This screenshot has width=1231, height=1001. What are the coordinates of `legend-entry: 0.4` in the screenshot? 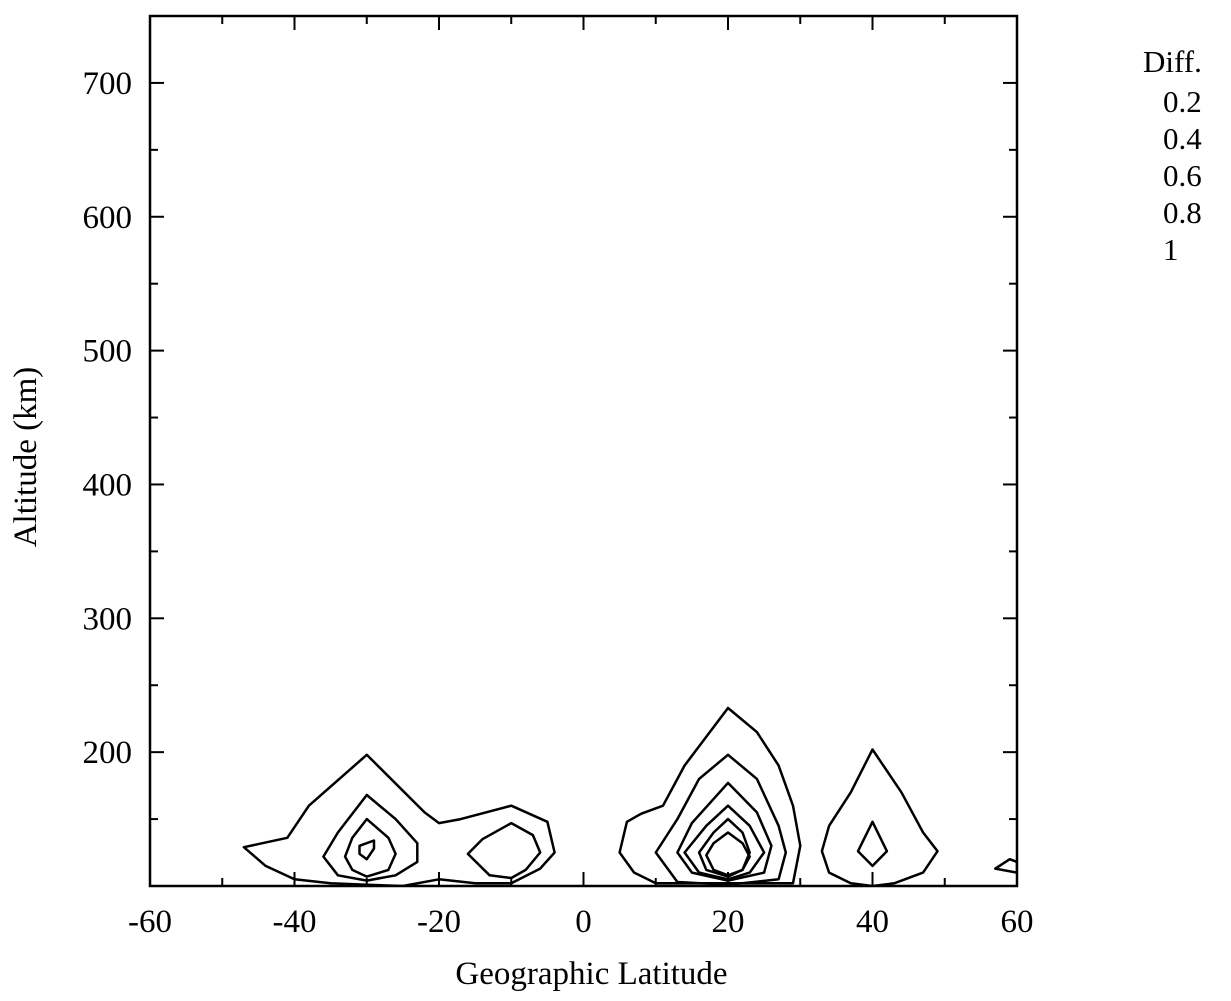 It's located at (1182, 138).